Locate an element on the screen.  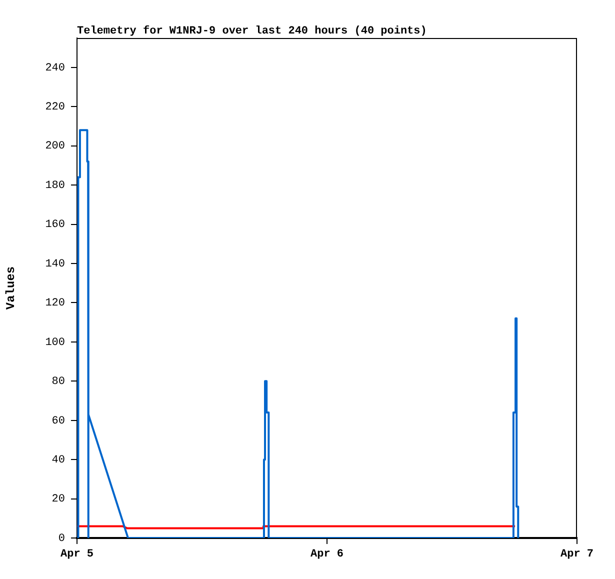
y-tick-label: 120 is located at coordinates (55, 304).